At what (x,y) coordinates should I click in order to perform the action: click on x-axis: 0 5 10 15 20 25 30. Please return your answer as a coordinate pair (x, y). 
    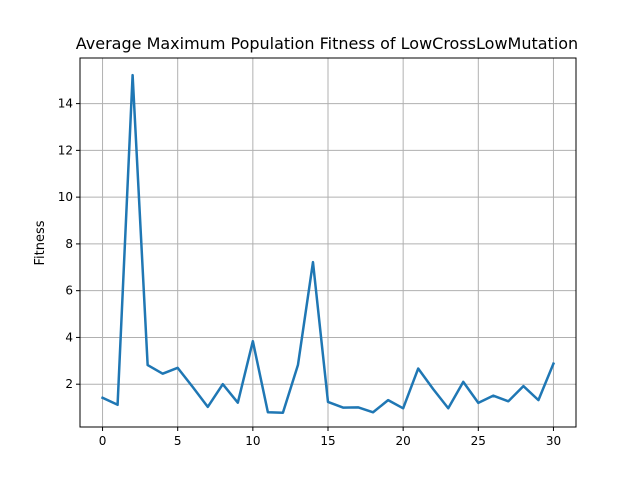
    Looking at the image, I should click on (330, 437).